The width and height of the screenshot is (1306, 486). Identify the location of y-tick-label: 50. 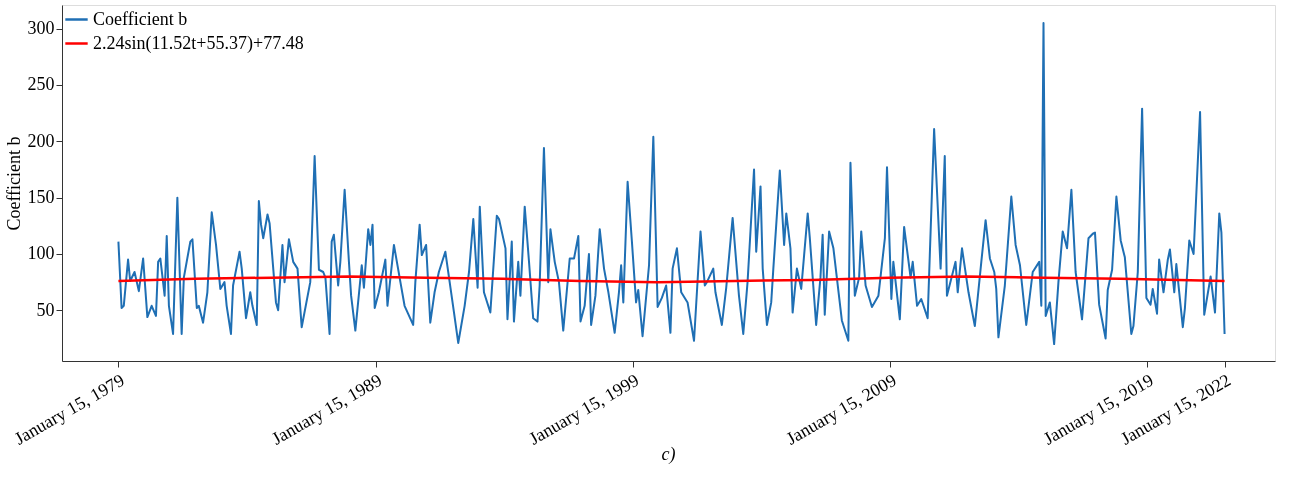
(45, 309).